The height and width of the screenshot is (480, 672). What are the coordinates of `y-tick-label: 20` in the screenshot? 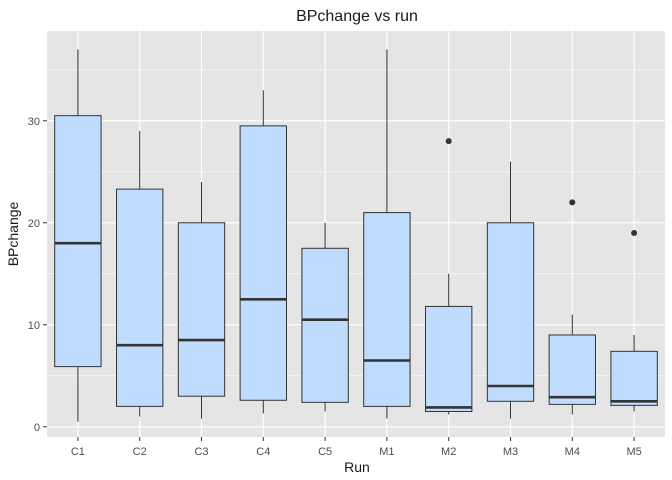 It's located at (34, 224).